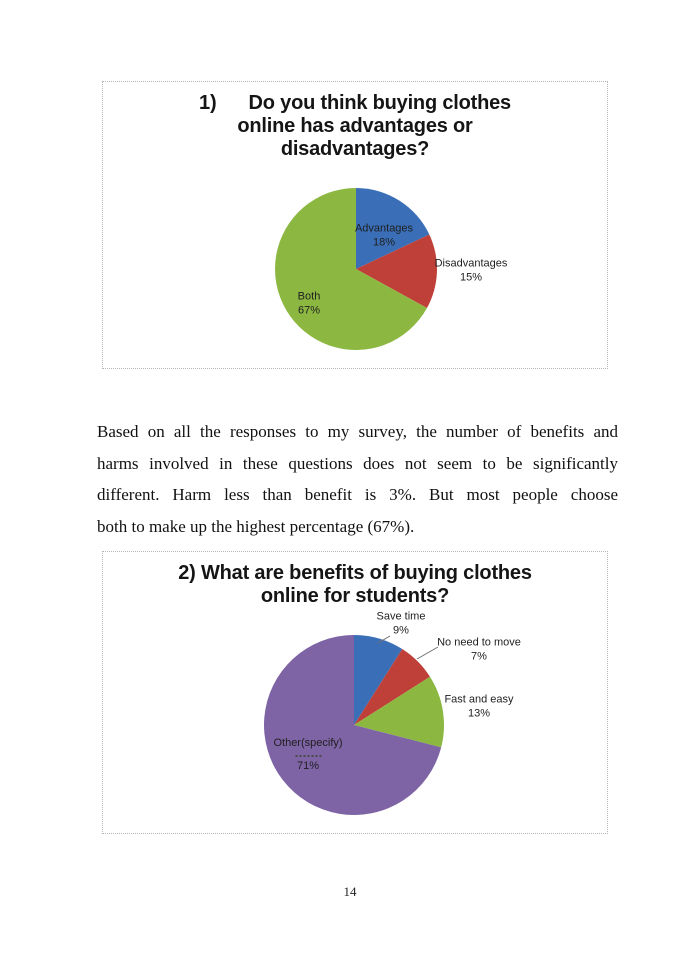  I want to click on pie2-label-save-time: Save time 9%, so click(401, 624).